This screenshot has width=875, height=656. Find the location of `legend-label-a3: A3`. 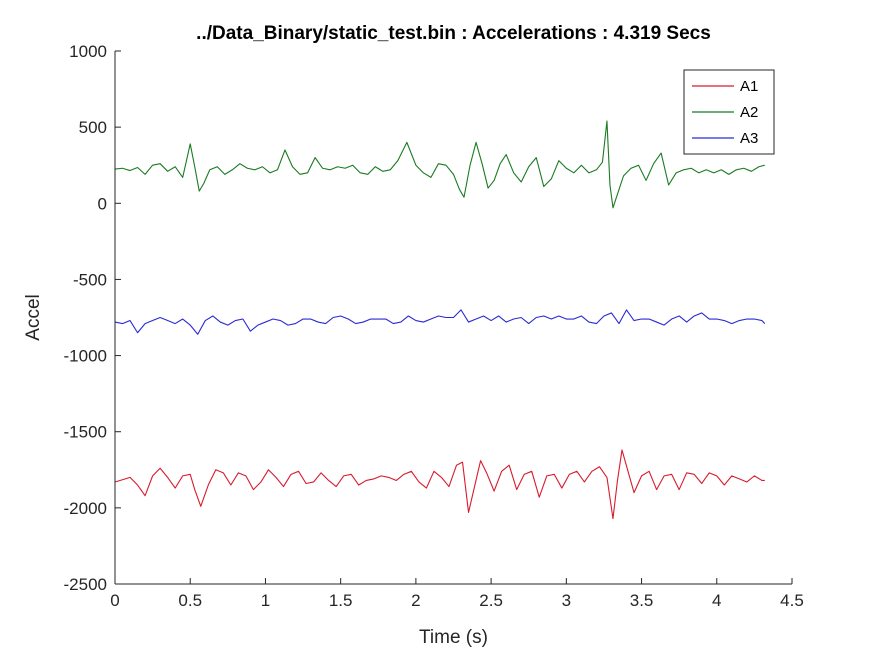

legend-label-a3: A3 is located at coordinates (749, 138).